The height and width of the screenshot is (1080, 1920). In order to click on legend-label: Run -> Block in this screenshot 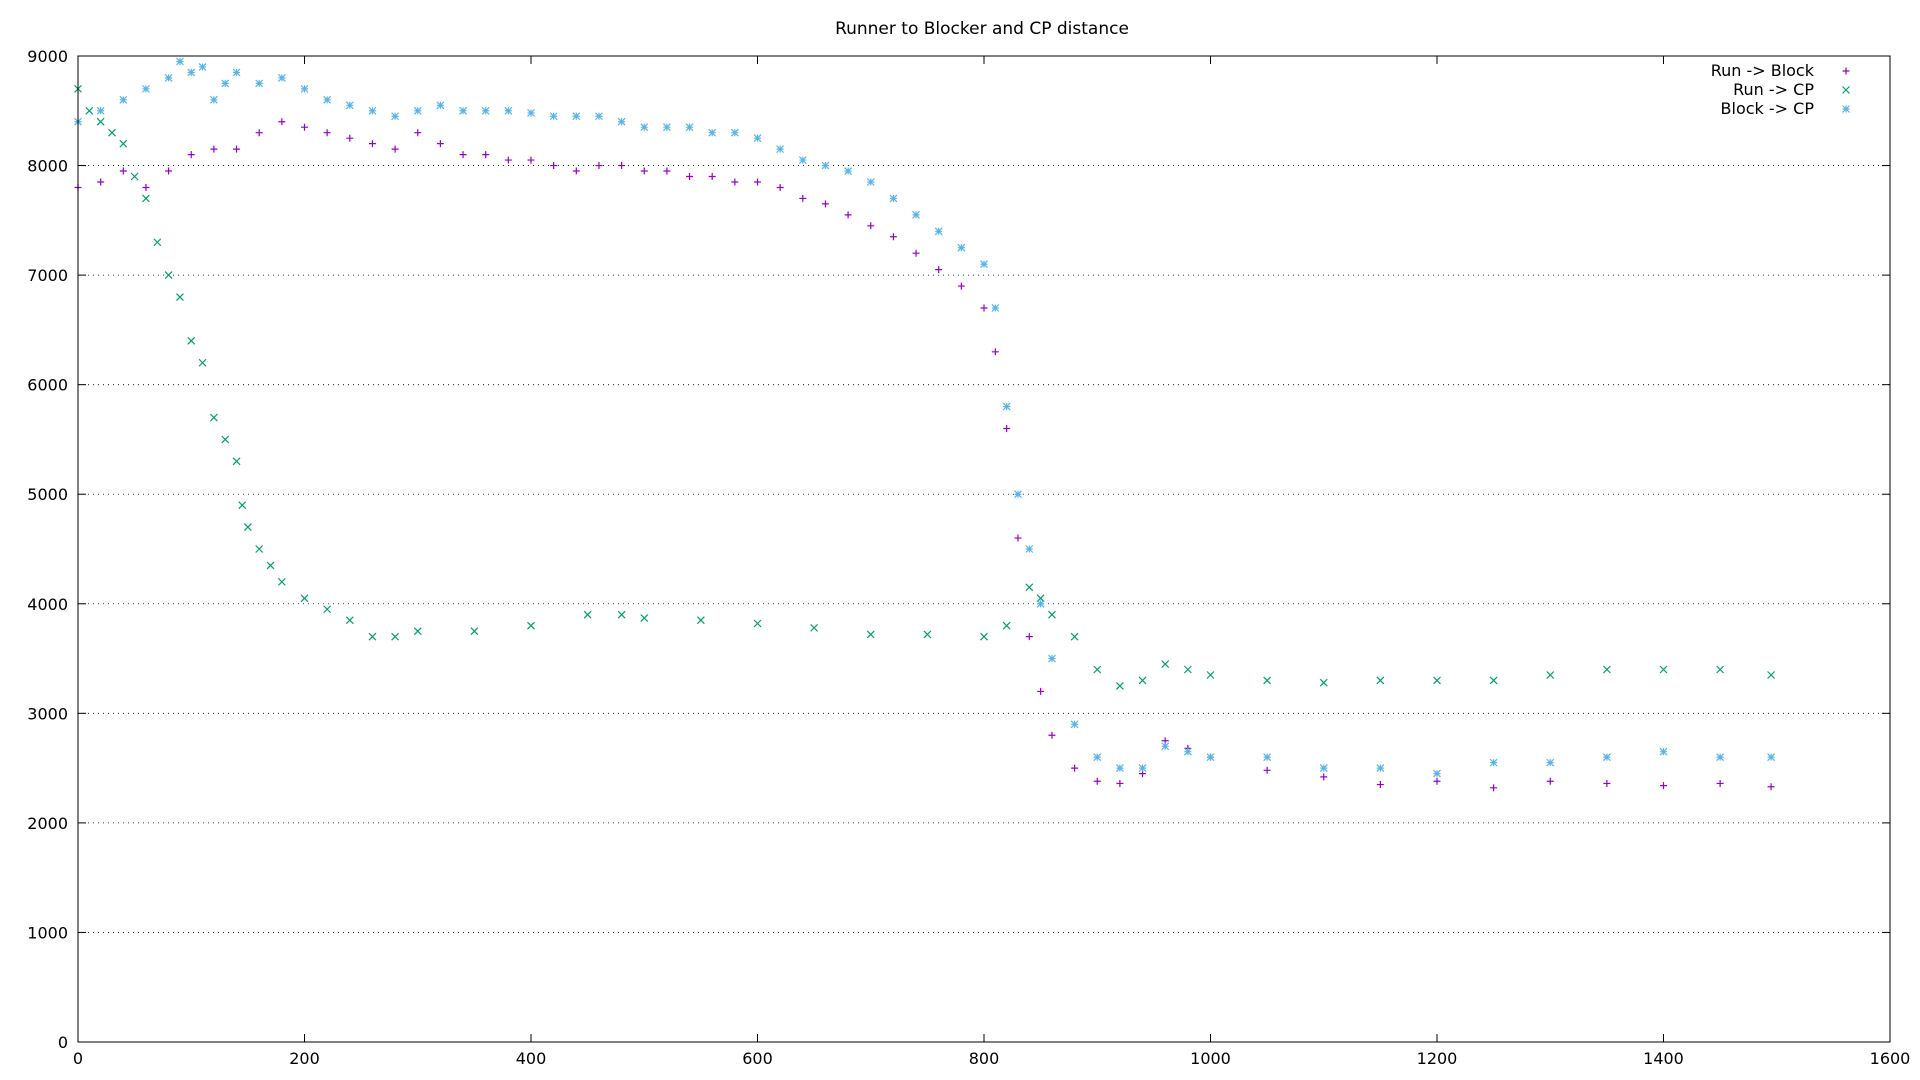, I will do `click(1763, 70)`.